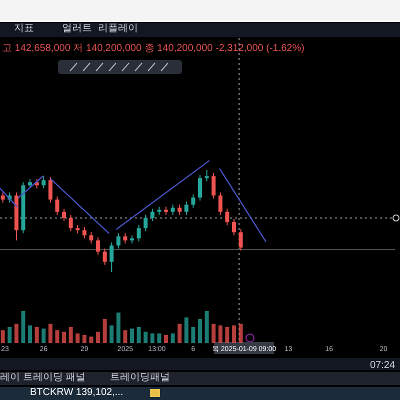 The image size is (400, 400). What do you see at coordinates (77, 28) in the screenshot?
I see `text: 얼러트` at bounding box center [77, 28].